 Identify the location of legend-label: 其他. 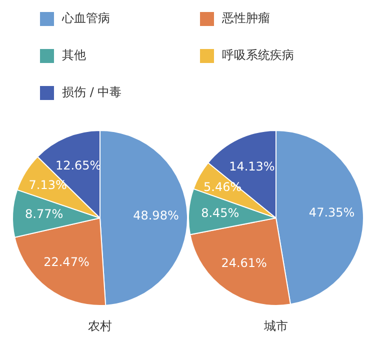
(74, 55).